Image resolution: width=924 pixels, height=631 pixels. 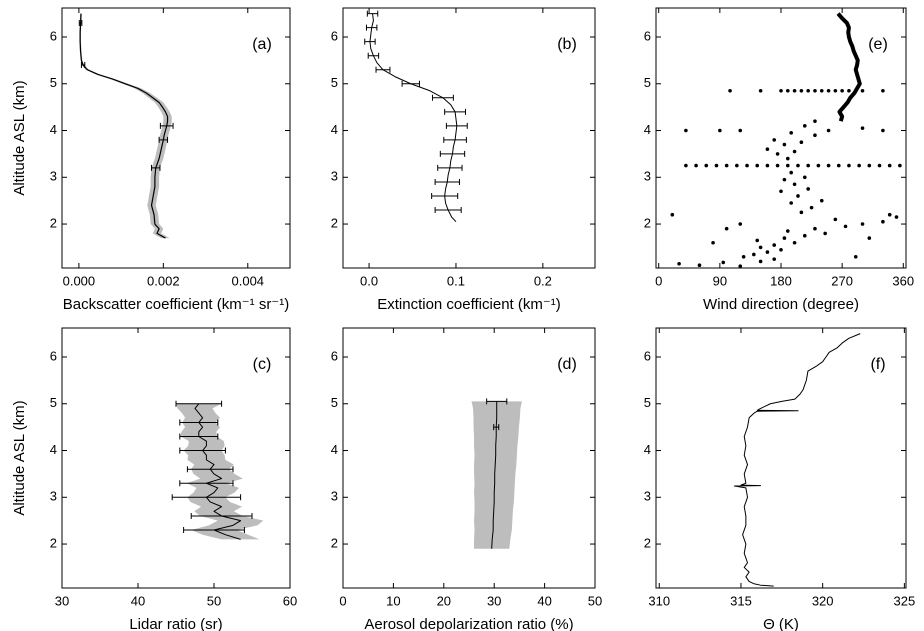 What do you see at coordinates (456, 280) in the screenshot?
I see `x-tick-label: 0.1` at bounding box center [456, 280].